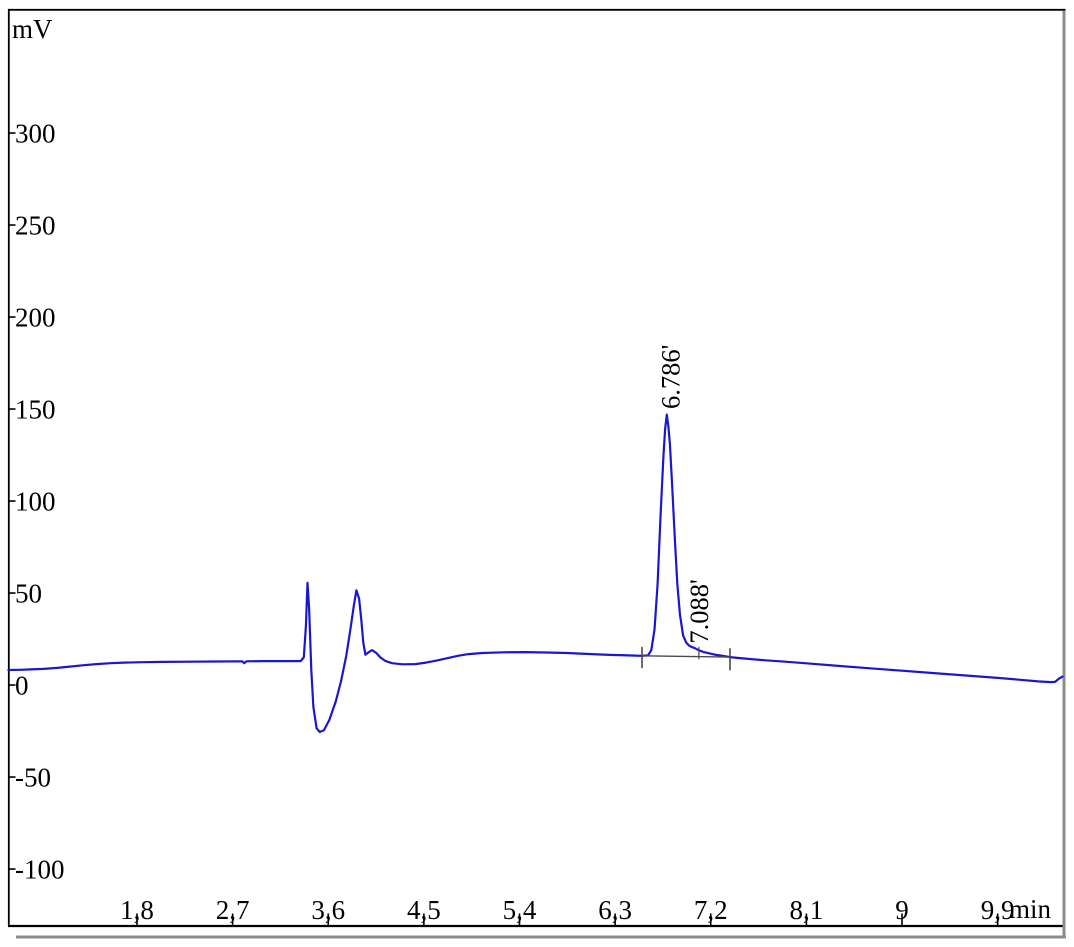 This screenshot has width=1074, height=947. Describe the element at coordinates (1030, 909) in the screenshot. I see `x-axis-unit-label: min` at that location.